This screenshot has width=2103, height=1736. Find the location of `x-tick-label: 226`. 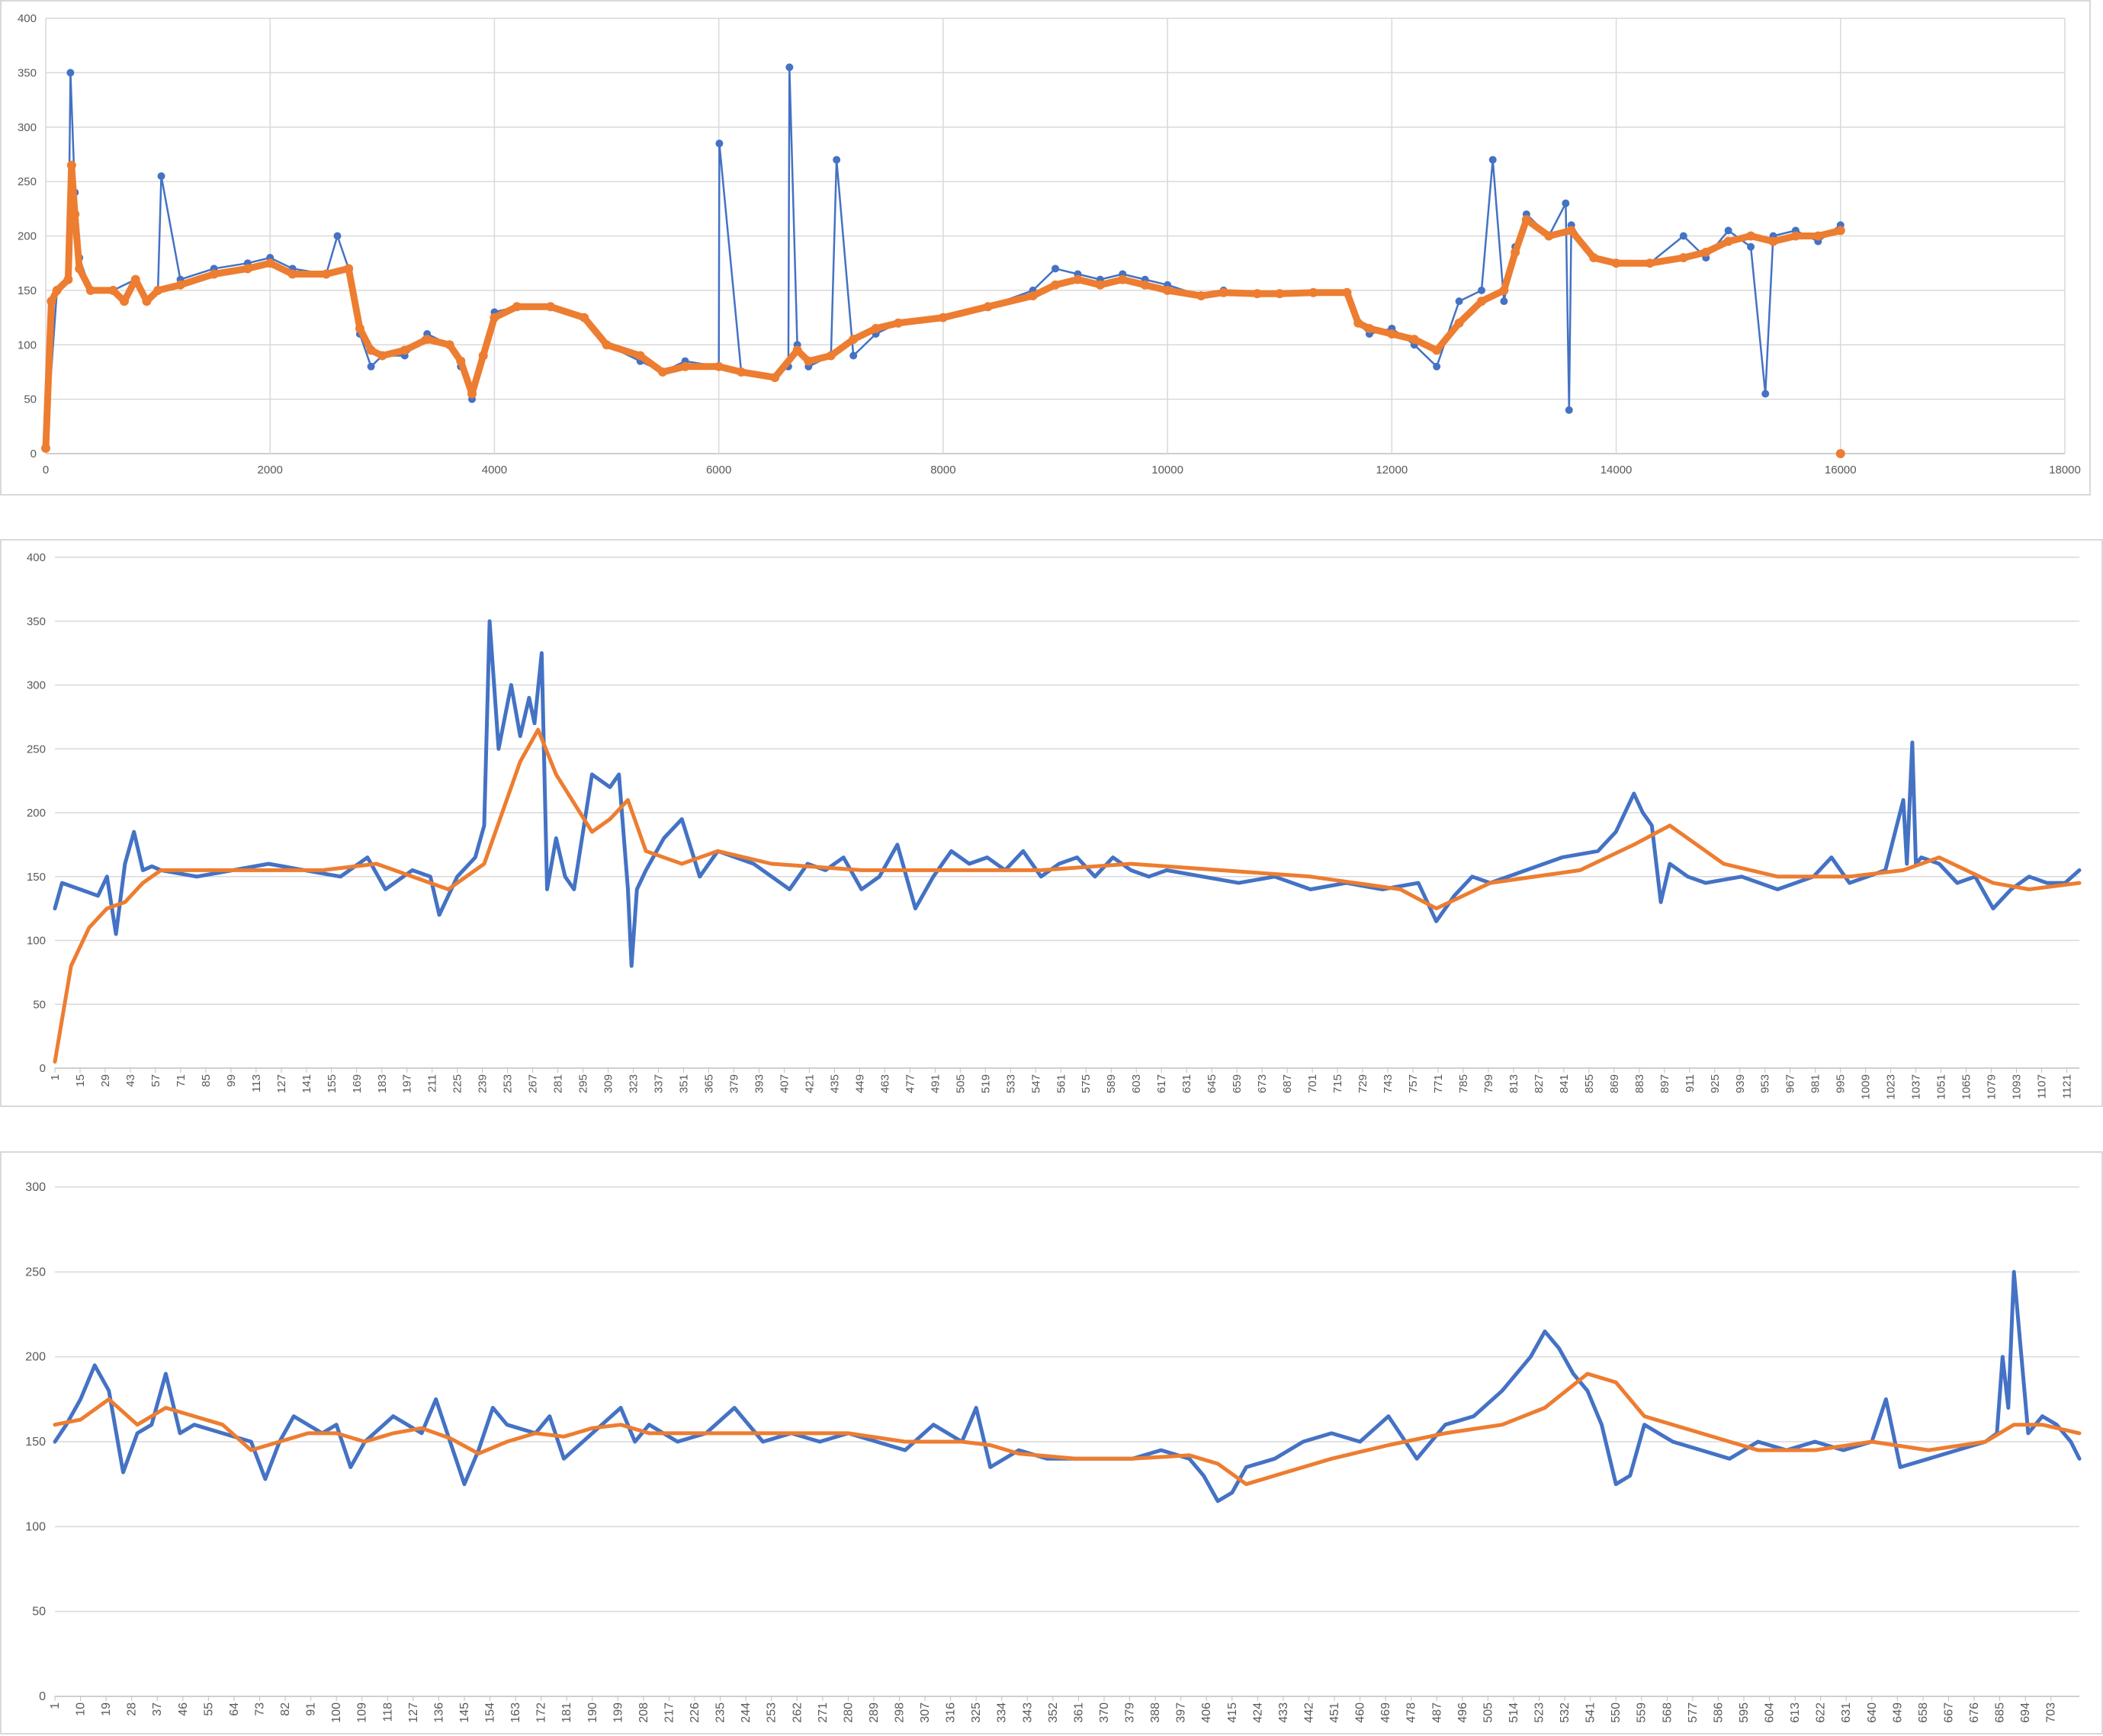

x-tick-label: 226 is located at coordinates (695, 1713).